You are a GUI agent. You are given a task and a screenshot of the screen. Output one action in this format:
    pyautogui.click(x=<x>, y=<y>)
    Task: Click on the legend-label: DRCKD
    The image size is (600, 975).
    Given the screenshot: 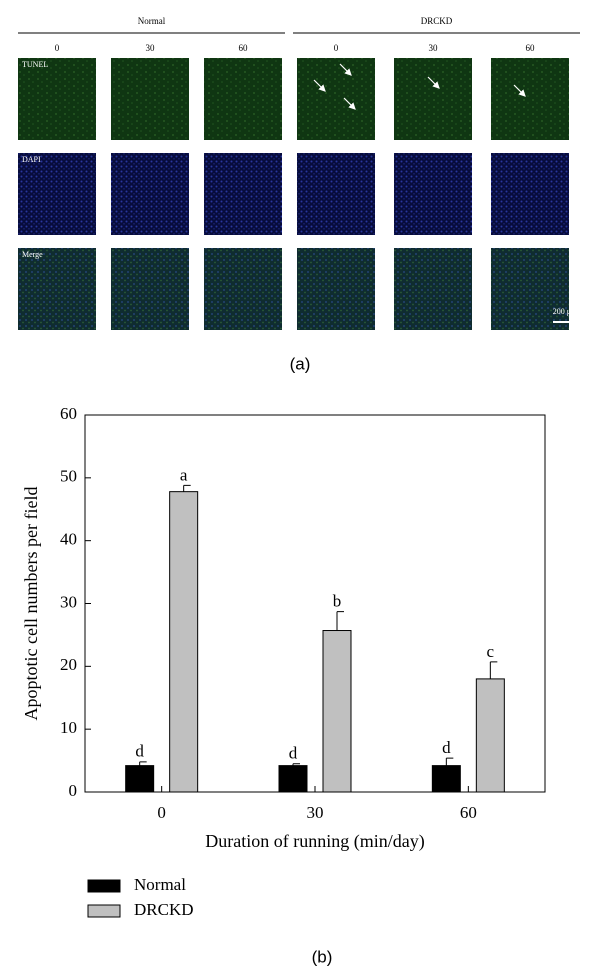 What is the action you would take?
    pyautogui.click(x=164, y=909)
    